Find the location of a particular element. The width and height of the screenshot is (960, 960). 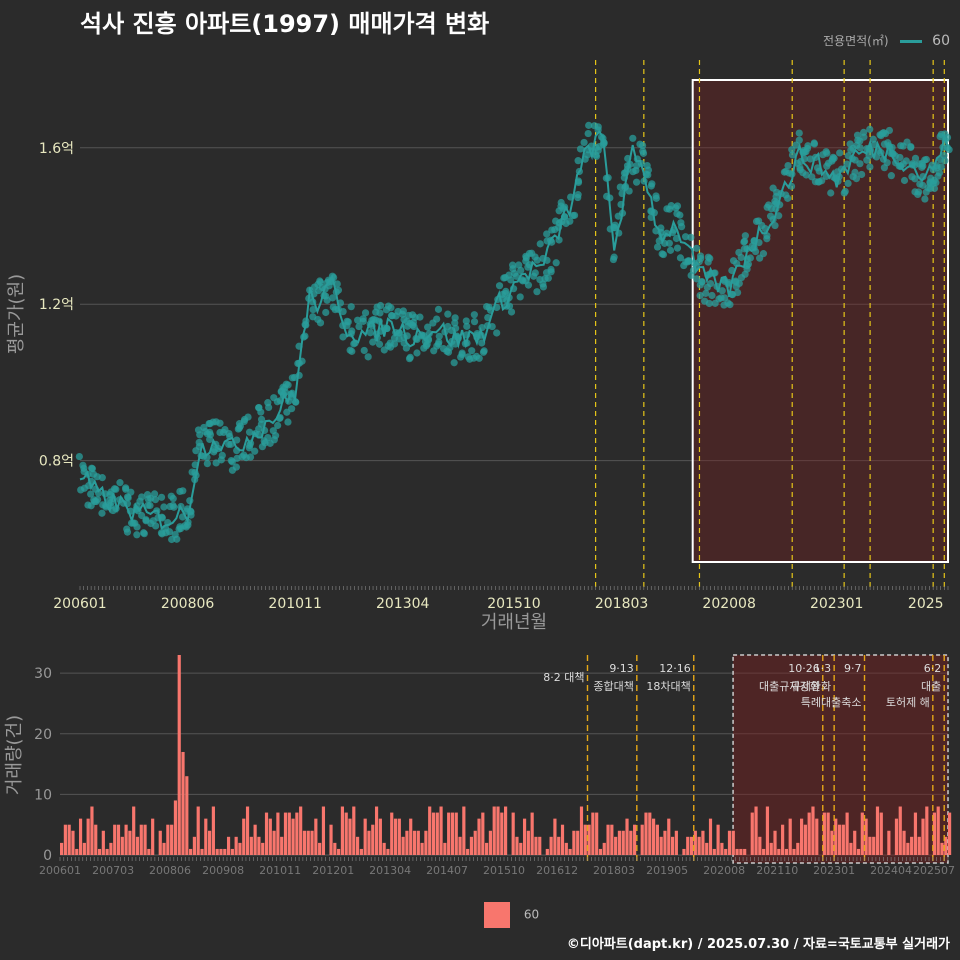

y-tick-label: 30 is located at coordinates (43, 674).